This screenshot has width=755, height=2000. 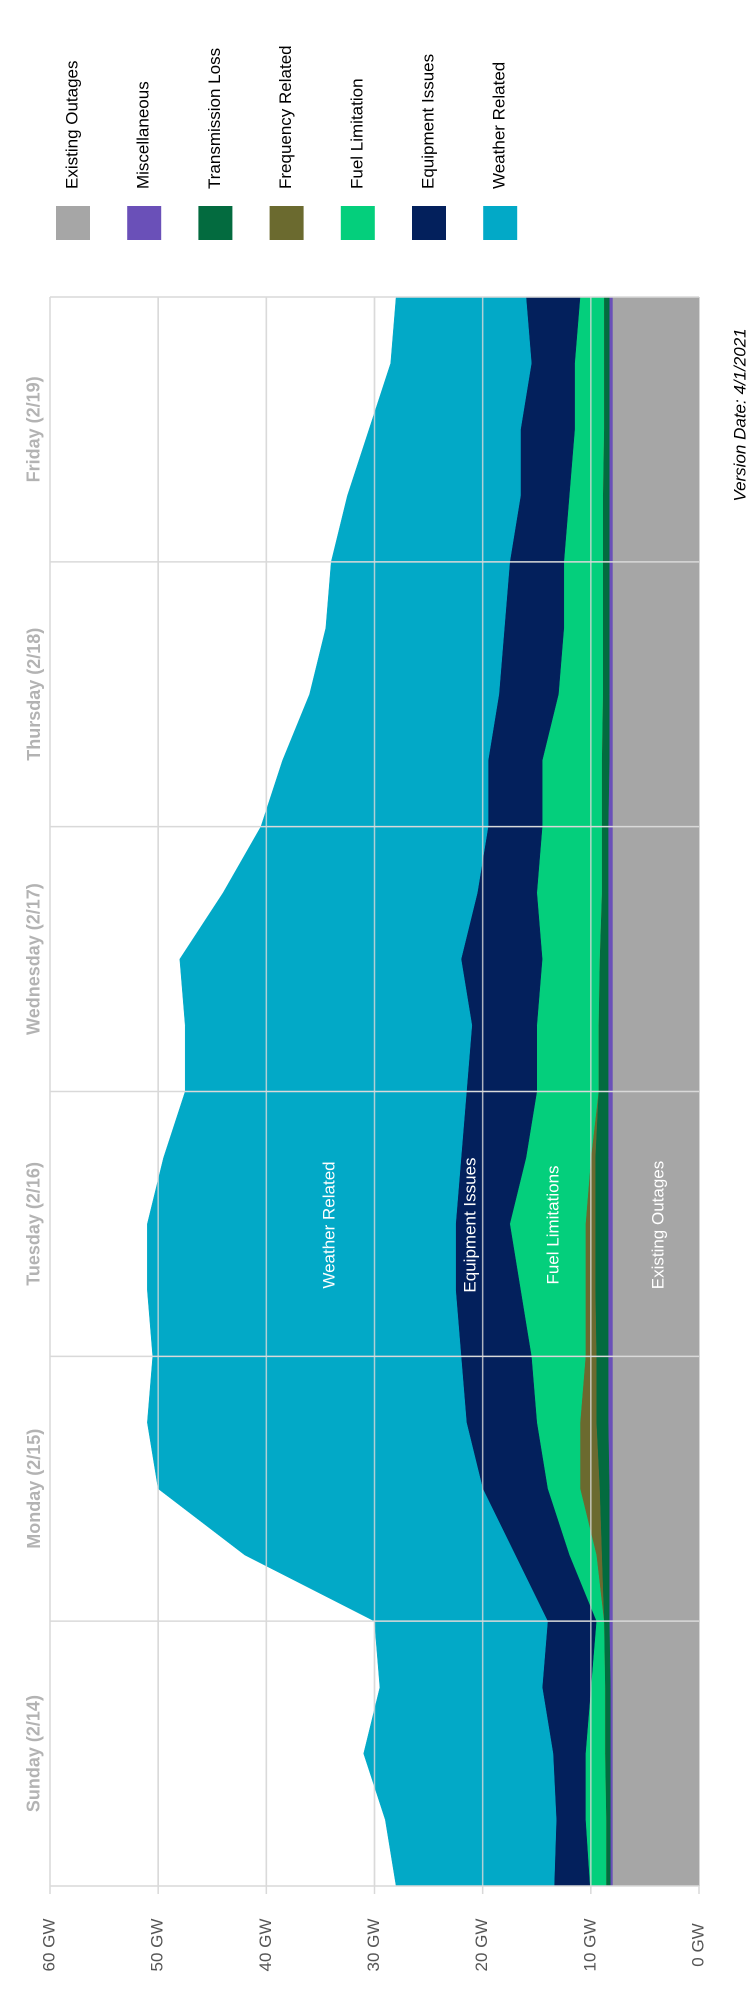 I want to click on x-tick-label: Friday (2/19), so click(x=34, y=429).